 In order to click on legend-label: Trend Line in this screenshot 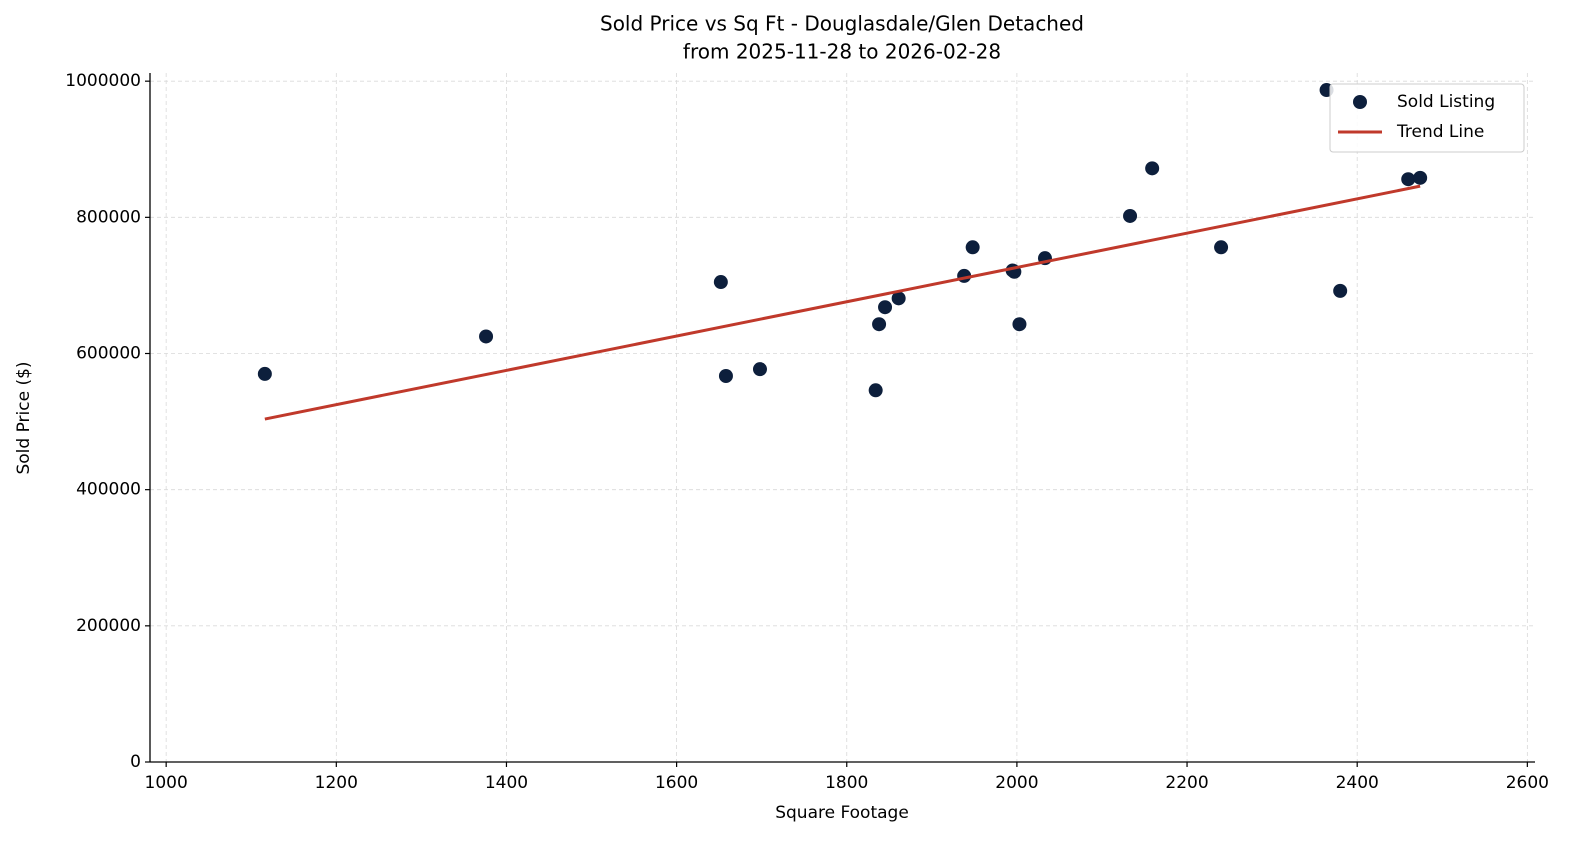, I will do `click(1440, 132)`.